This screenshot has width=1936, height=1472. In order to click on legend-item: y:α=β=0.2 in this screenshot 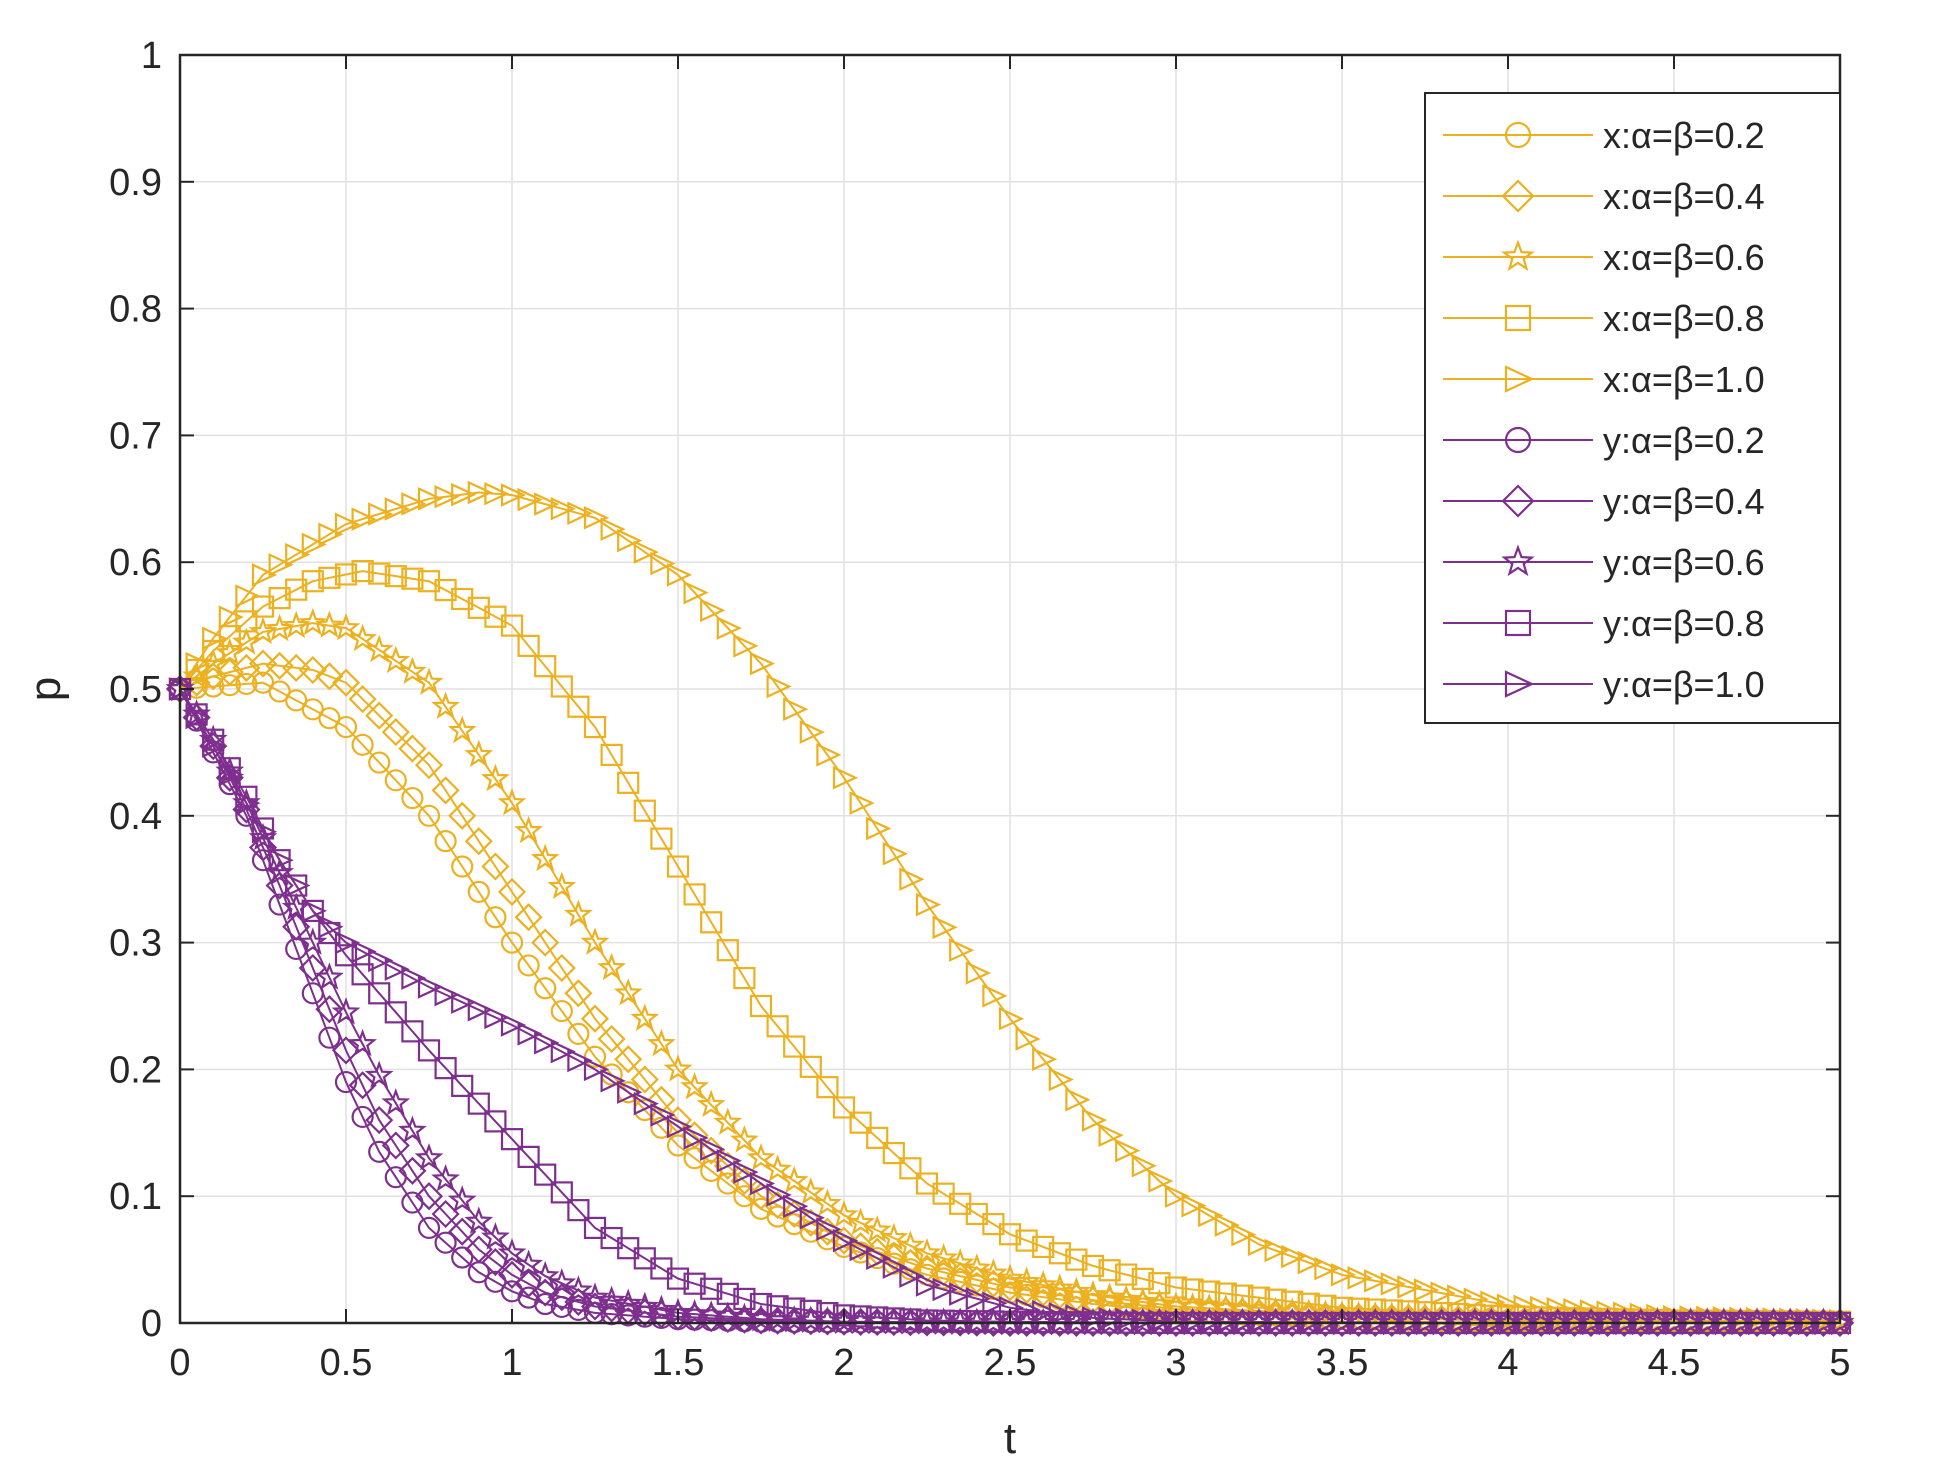, I will do `click(1604, 440)`.